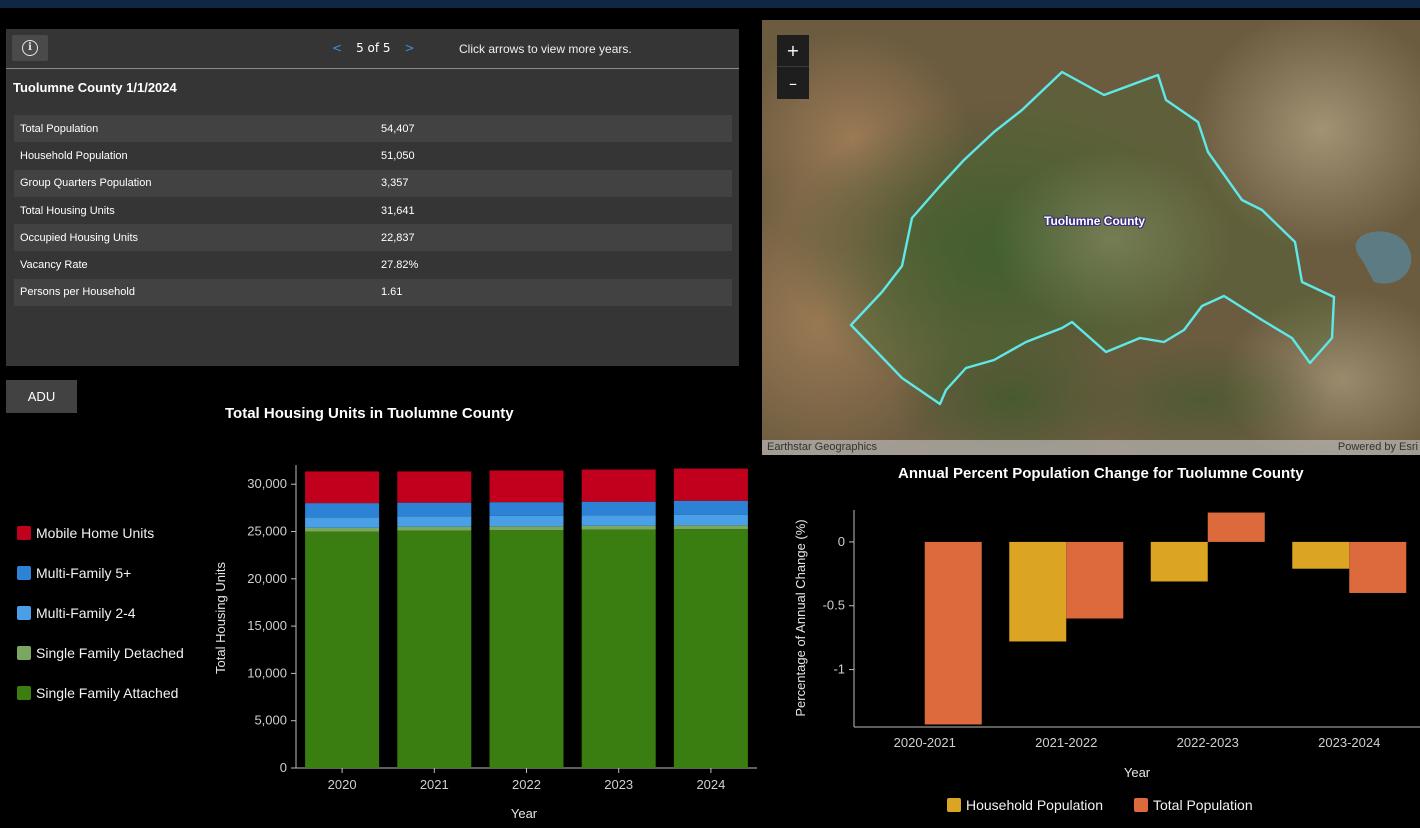  What do you see at coordinates (553, 183) in the screenshot?
I see `stats-value: 3,357` at bounding box center [553, 183].